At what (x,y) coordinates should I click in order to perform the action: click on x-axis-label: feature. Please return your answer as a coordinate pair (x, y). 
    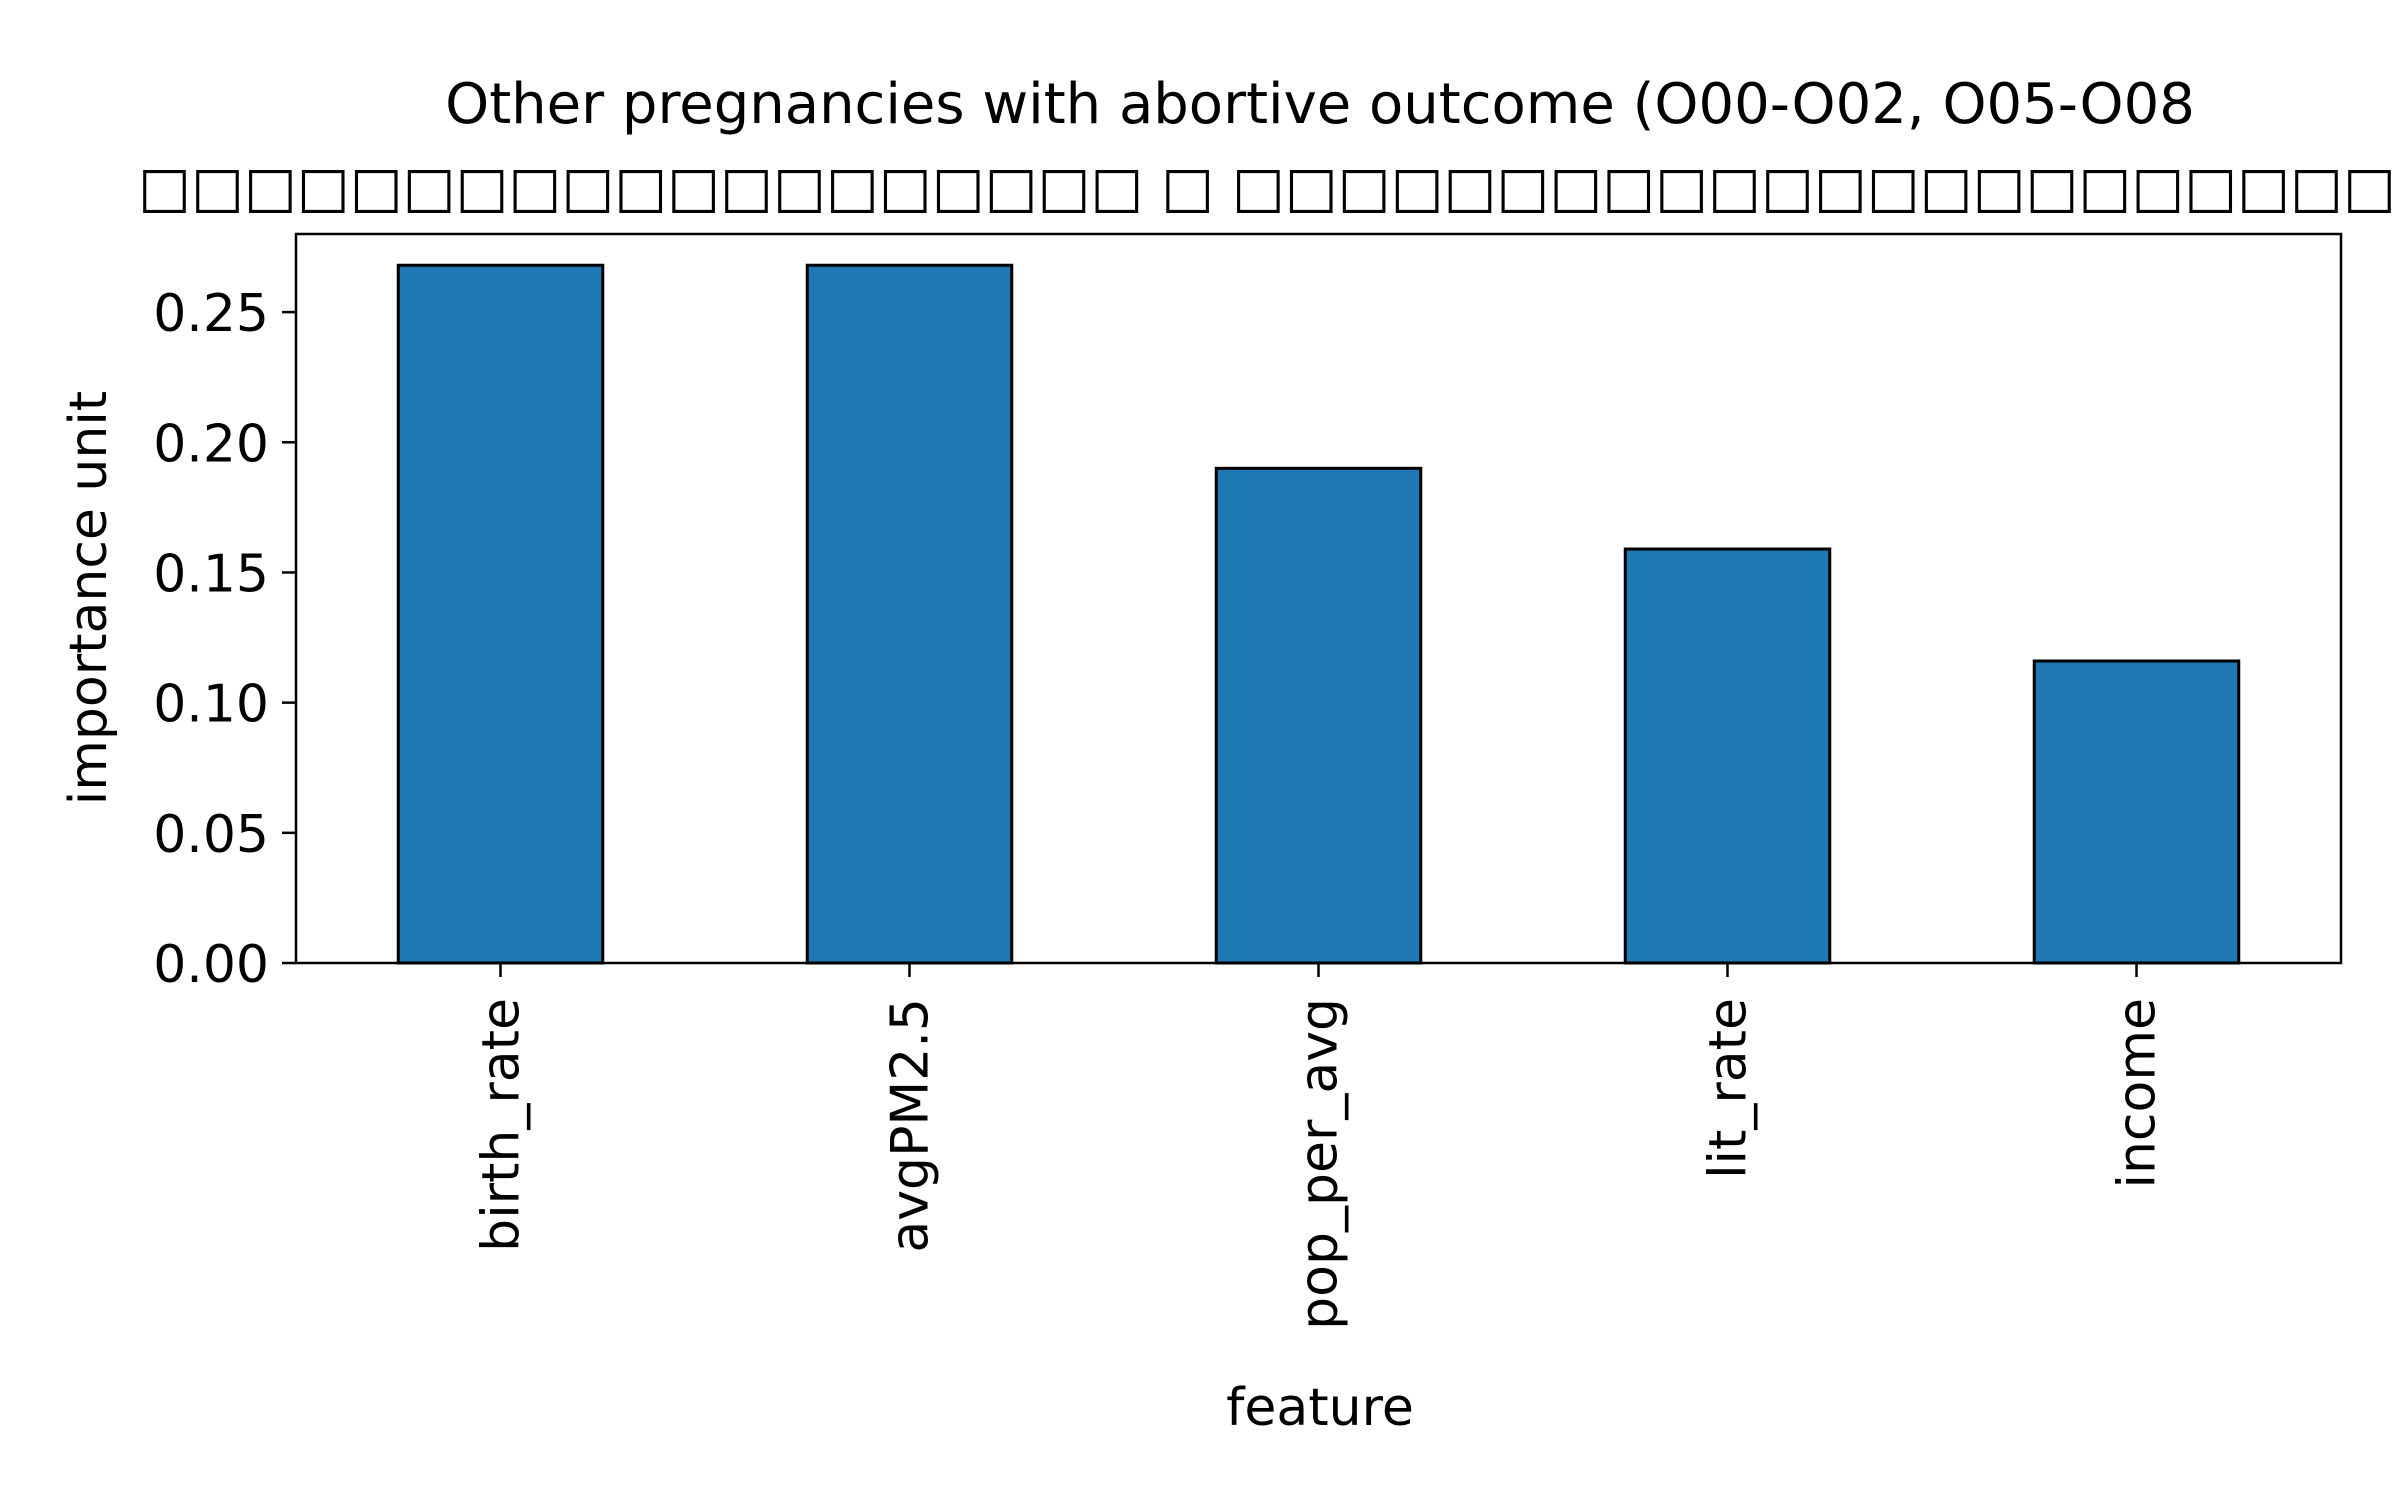
    Looking at the image, I should click on (1320, 1408).